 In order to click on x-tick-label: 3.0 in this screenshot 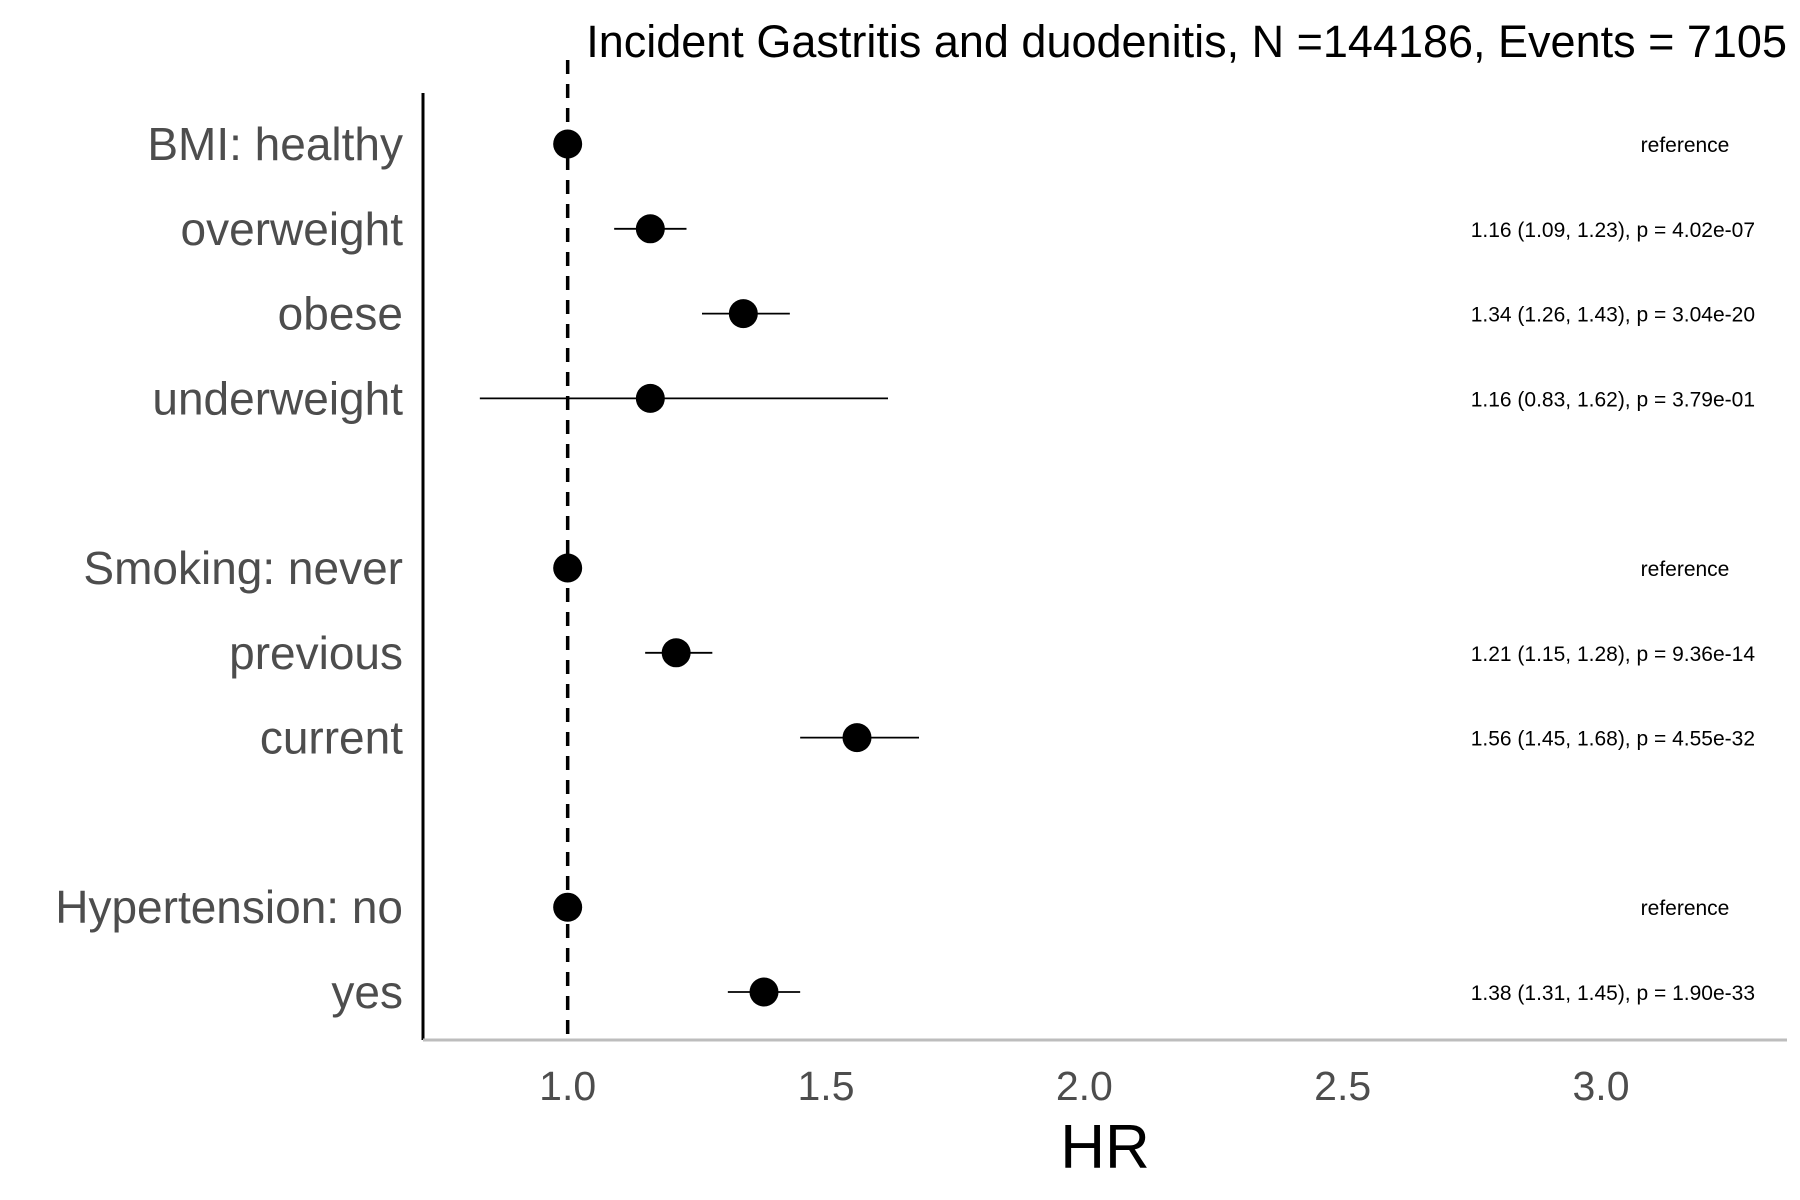, I will do `click(1601, 1086)`.